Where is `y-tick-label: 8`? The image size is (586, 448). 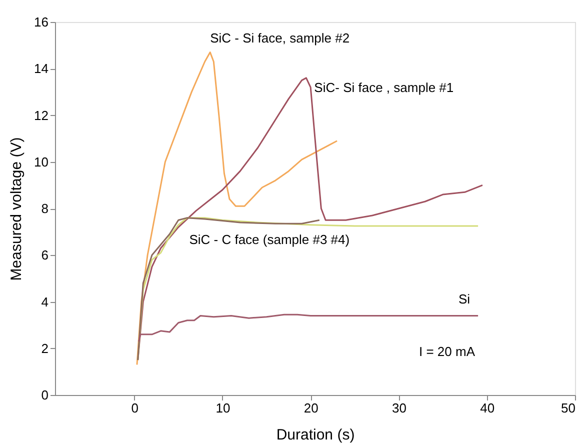
y-tick-label: 8 is located at coordinates (44, 208).